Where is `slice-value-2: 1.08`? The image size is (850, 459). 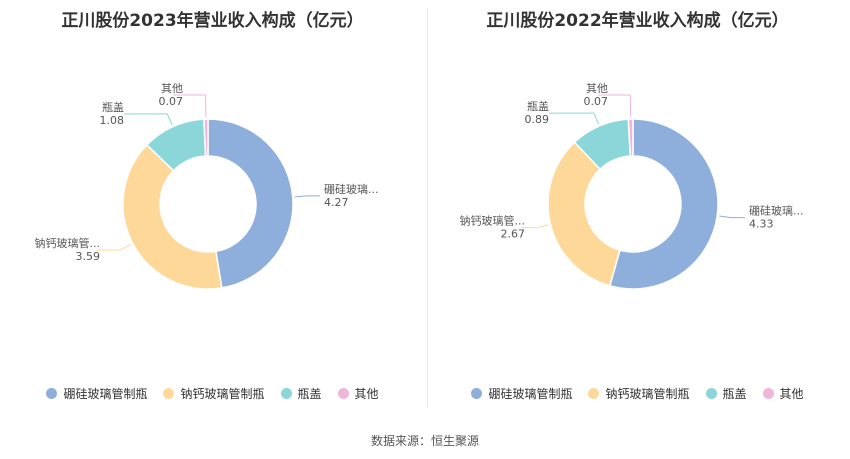 slice-value-2: 1.08 is located at coordinates (112, 120).